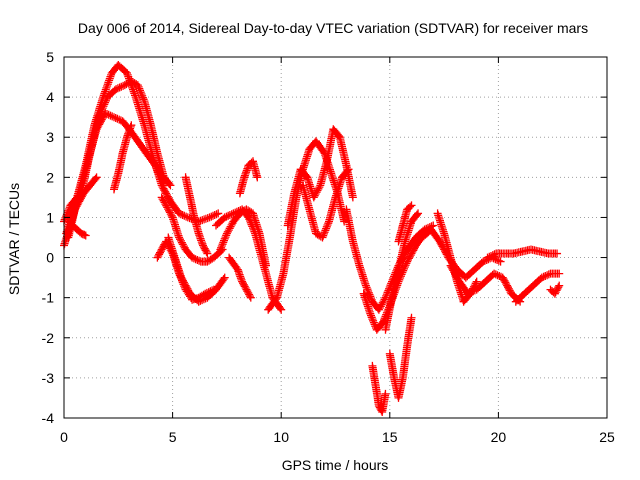 This screenshot has width=640, height=480. Describe the element at coordinates (14, 239) in the screenshot. I see `y-axis-label: SDTVAR / TECUs` at that location.